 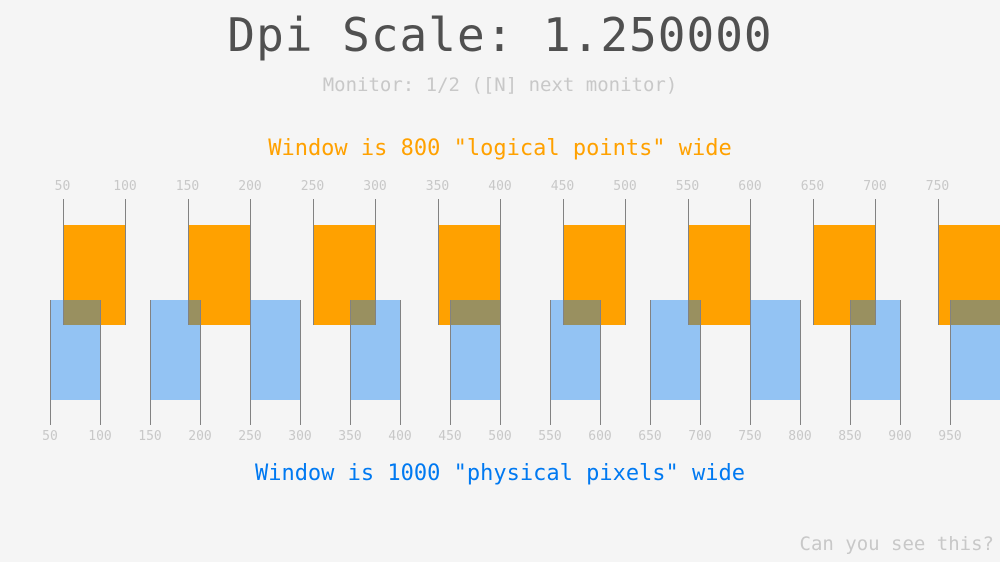 I want to click on physical-tick-label: 400, so click(x=400, y=436).